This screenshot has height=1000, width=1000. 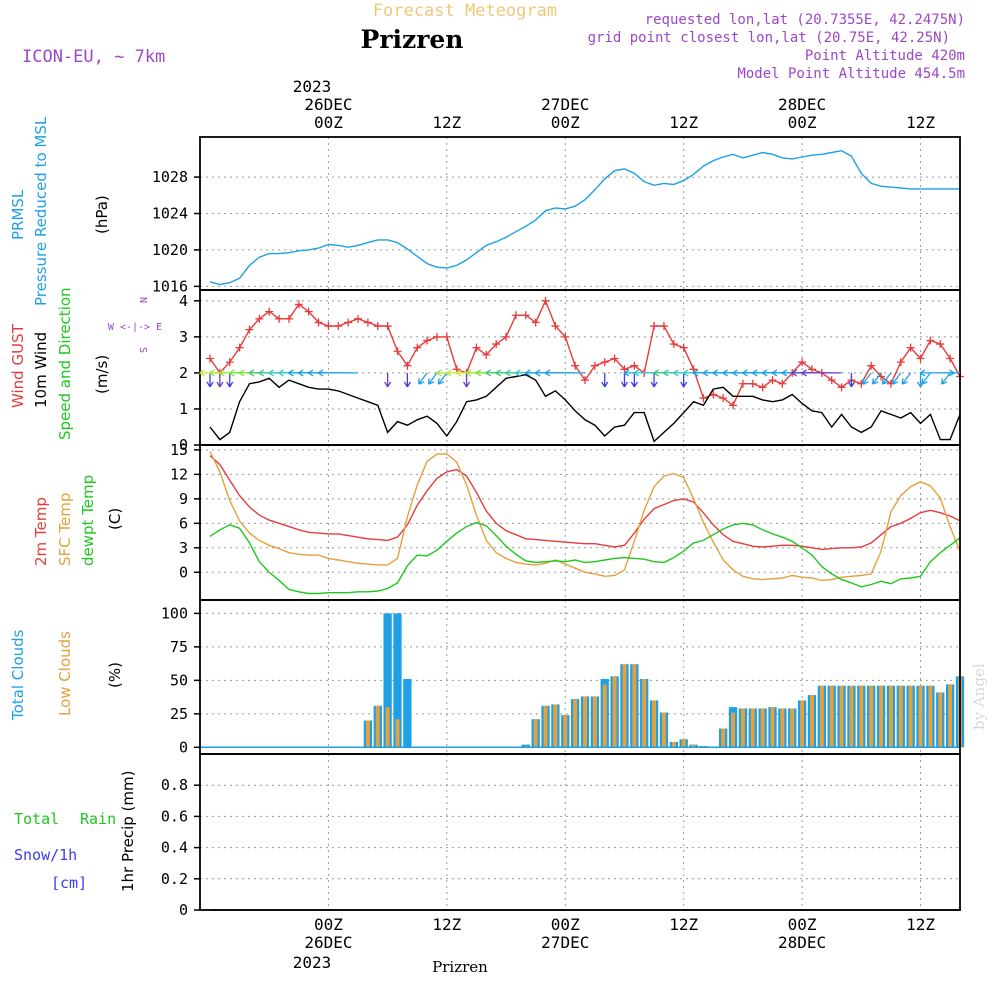 I want to click on y-tick-label: 50, so click(x=179, y=680).